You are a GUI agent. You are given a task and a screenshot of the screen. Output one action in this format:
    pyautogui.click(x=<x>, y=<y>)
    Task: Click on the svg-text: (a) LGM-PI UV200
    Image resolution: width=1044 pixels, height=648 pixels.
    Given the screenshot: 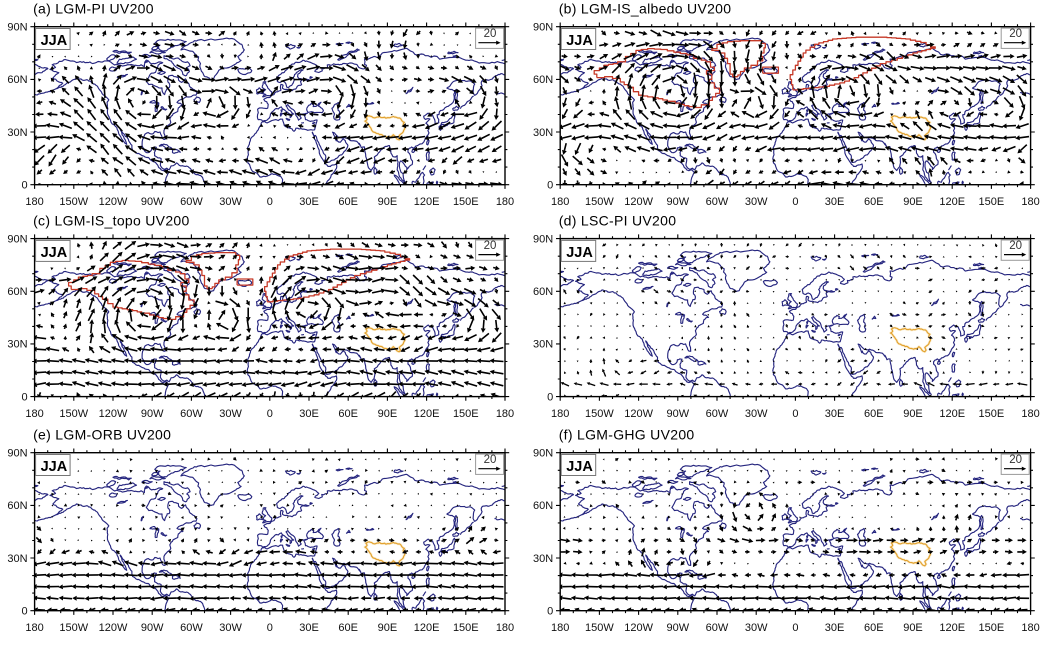 What is the action you would take?
    pyautogui.click(x=93, y=9)
    